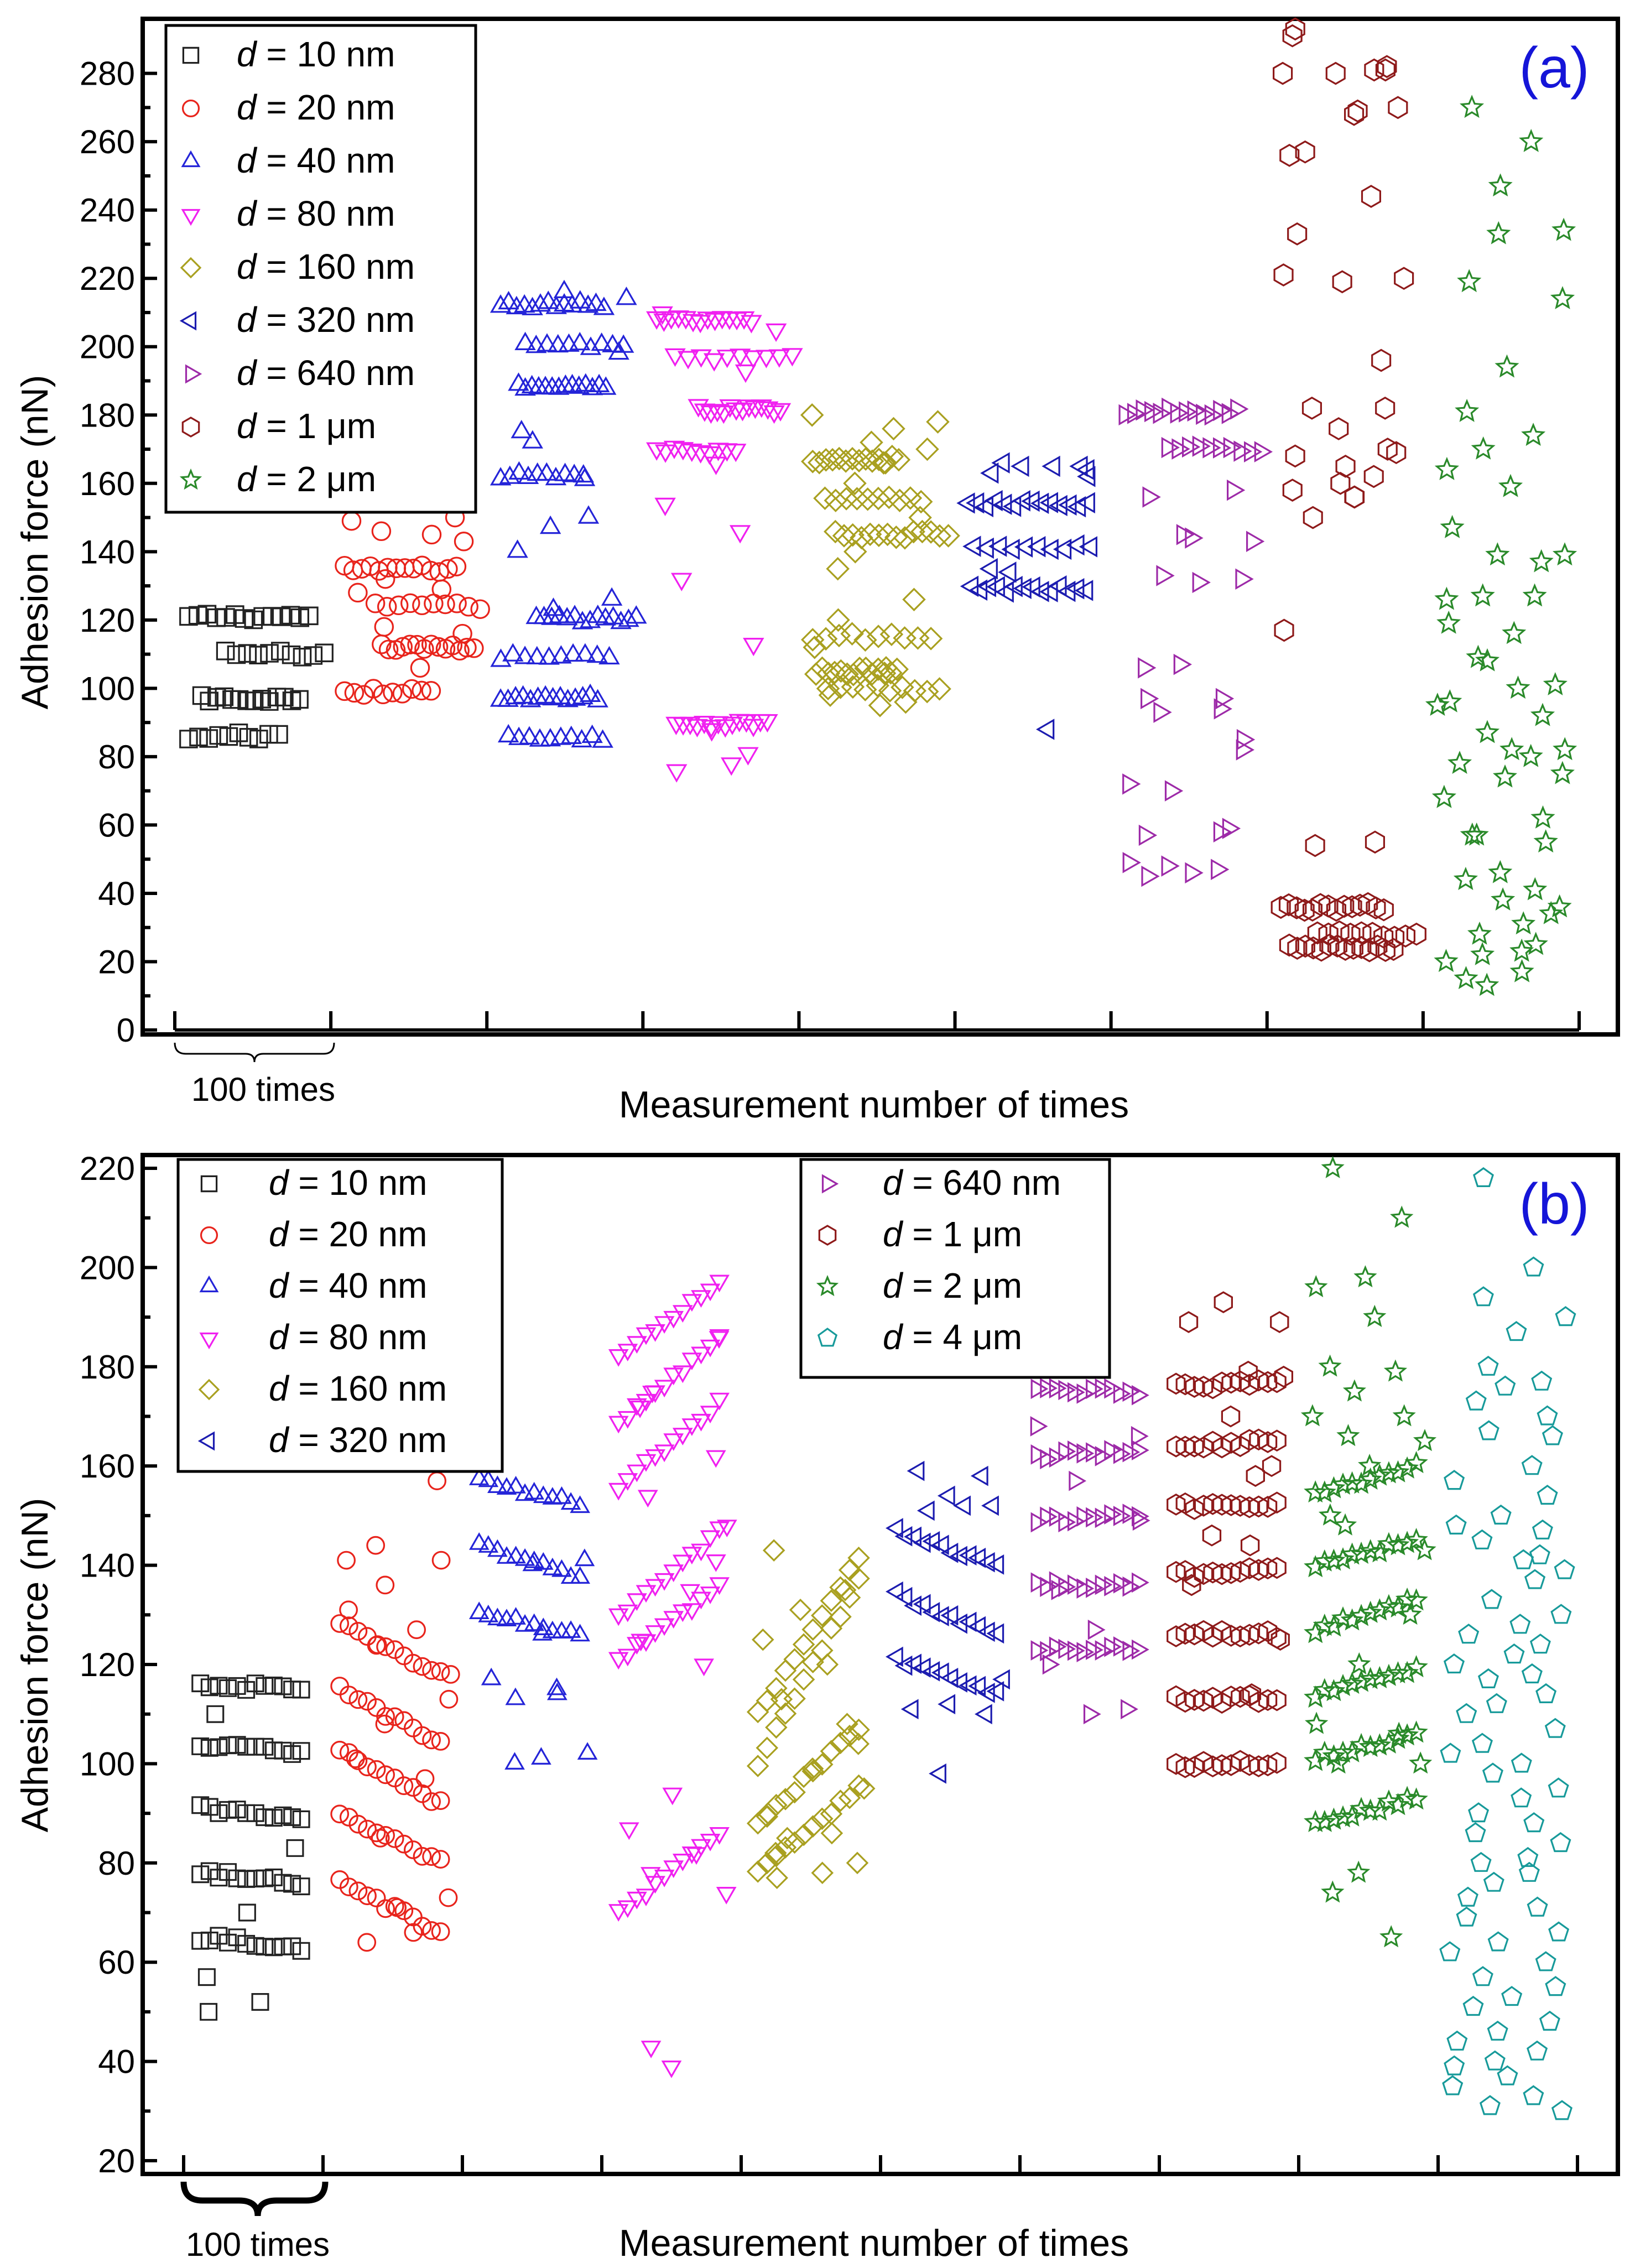  Describe the element at coordinates (108, 279) in the screenshot. I see `y-tick-label: 220` at that location.